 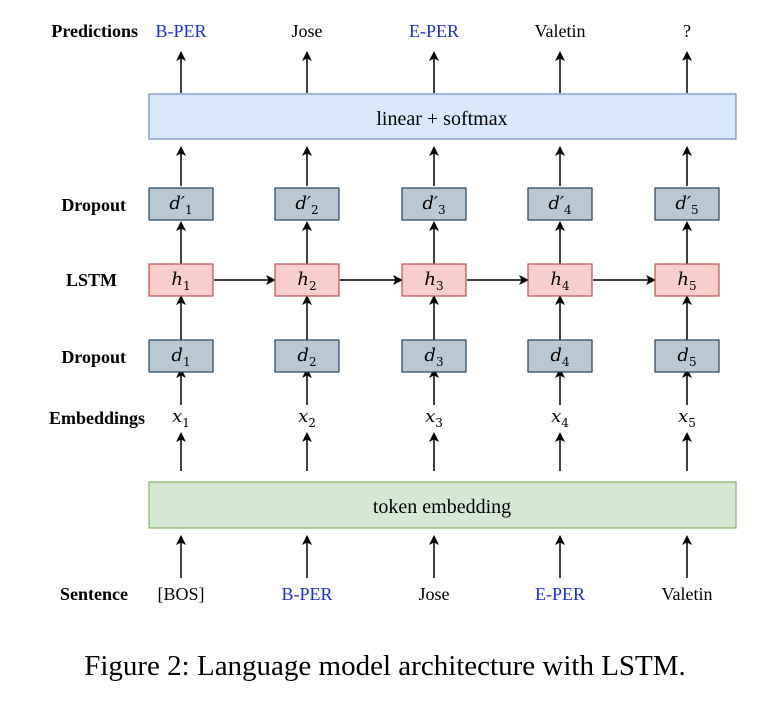 I want to click on prediction-label: E-PER, so click(x=434, y=31).